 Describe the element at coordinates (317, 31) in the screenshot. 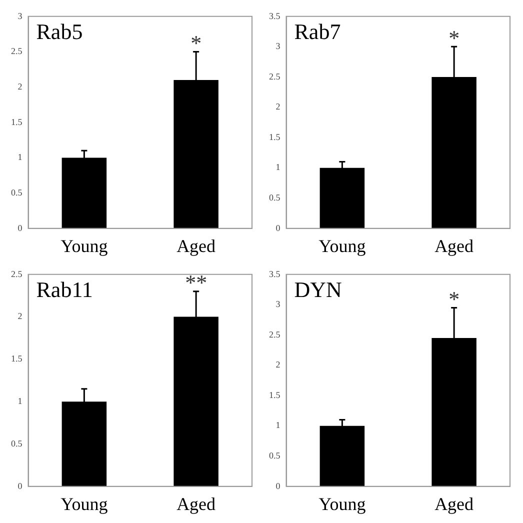

I see `chart-title: Rab7` at that location.